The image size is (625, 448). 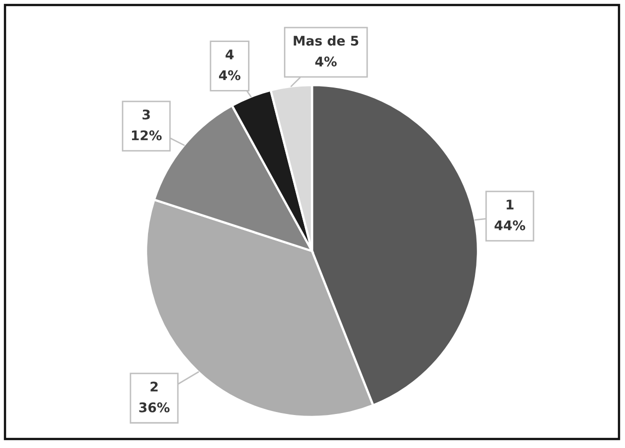 I want to click on data-label: 12%, so click(x=147, y=135).